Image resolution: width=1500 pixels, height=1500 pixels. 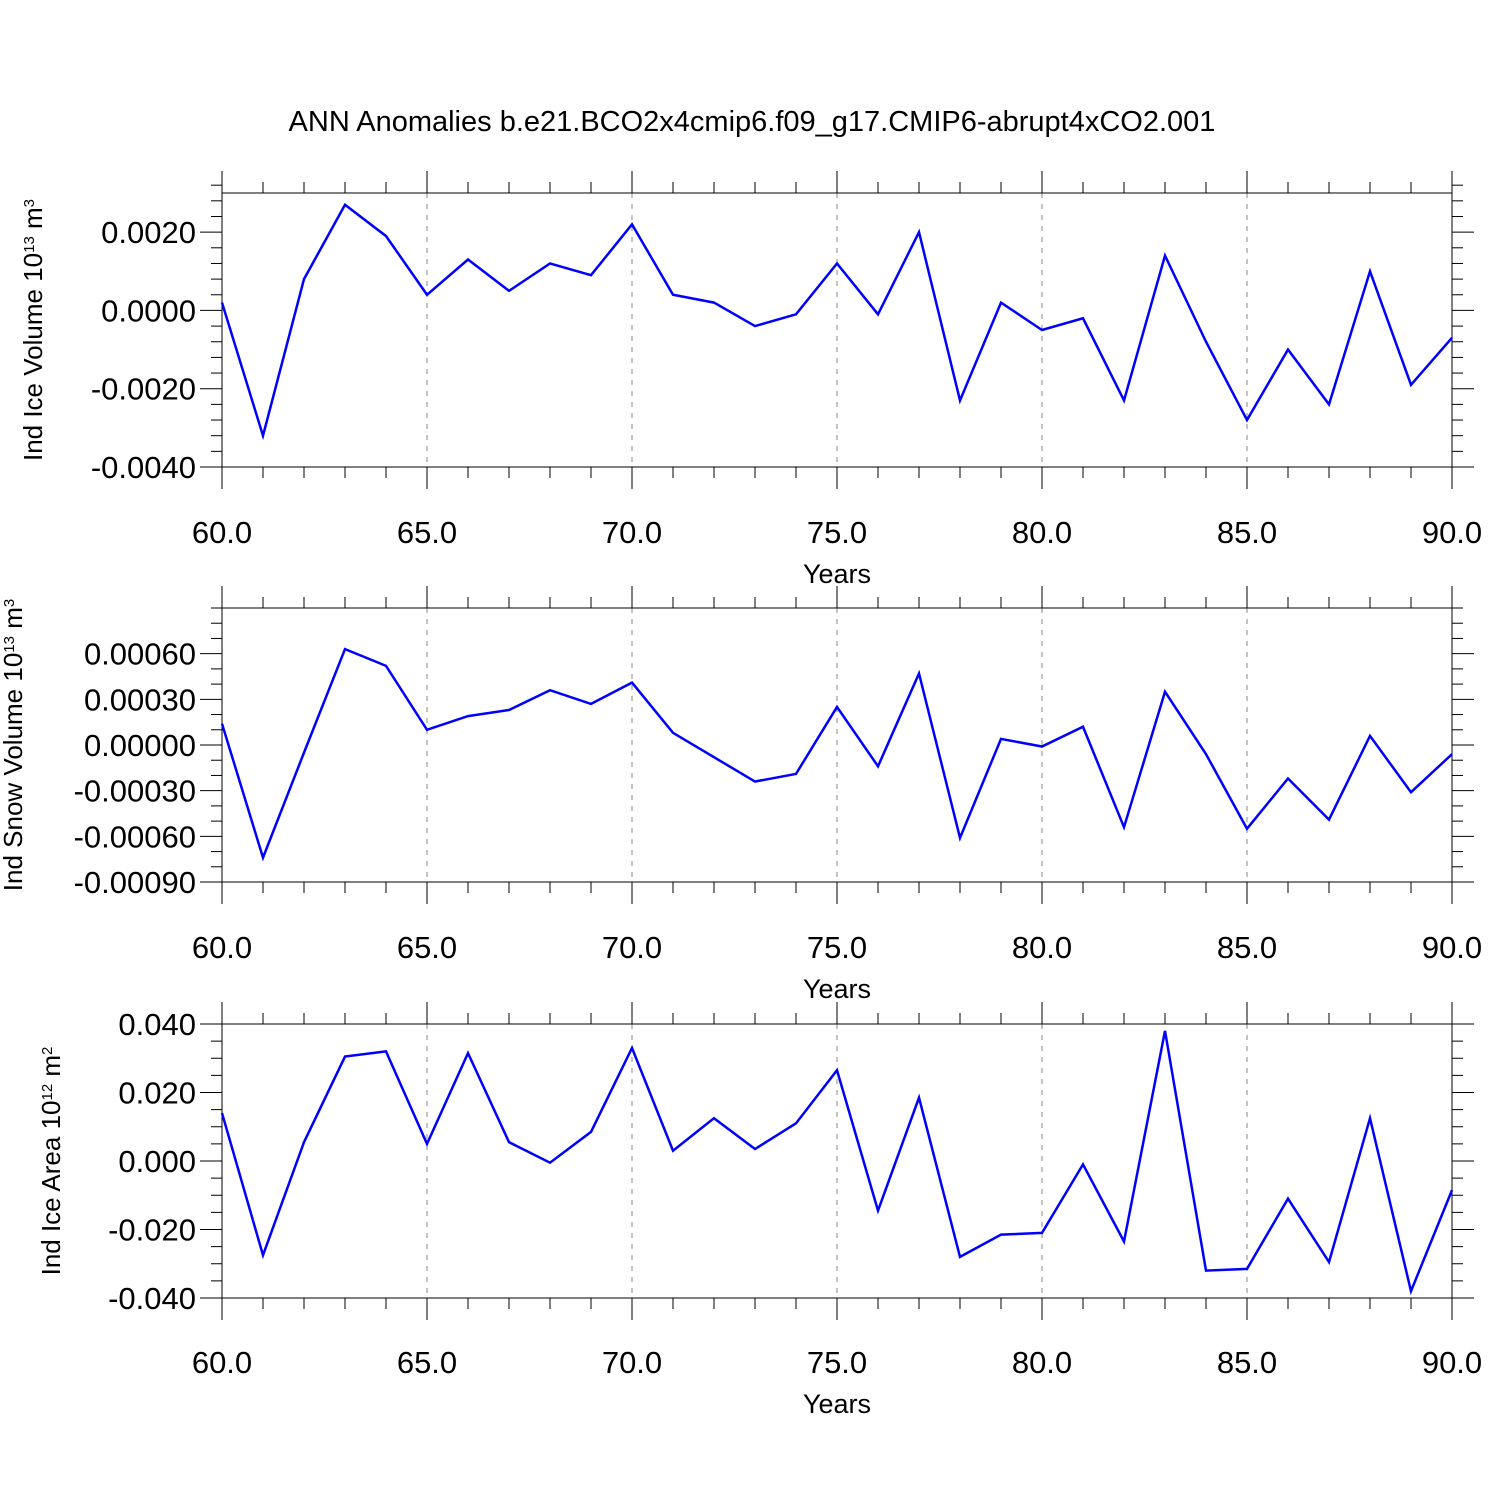 I want to click on y-axis-title: Ind Ice Area 1012 m2, so click(x=51, y=1161).